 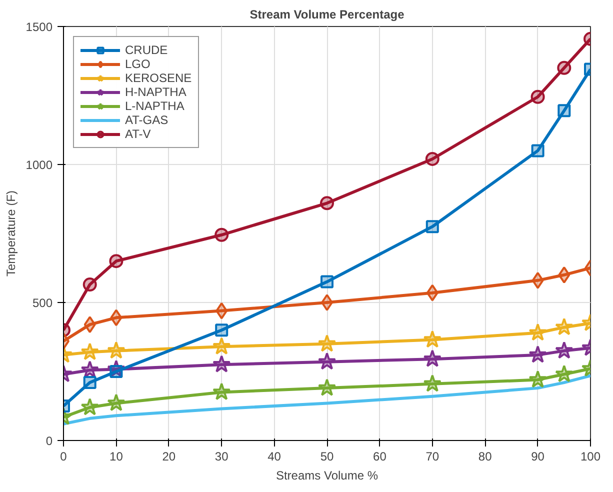 What do you see at coordinates (327, 15) in the screenshot?
I see `chart-title: Stream Volume Percentage` at bounding box center [327, 15].